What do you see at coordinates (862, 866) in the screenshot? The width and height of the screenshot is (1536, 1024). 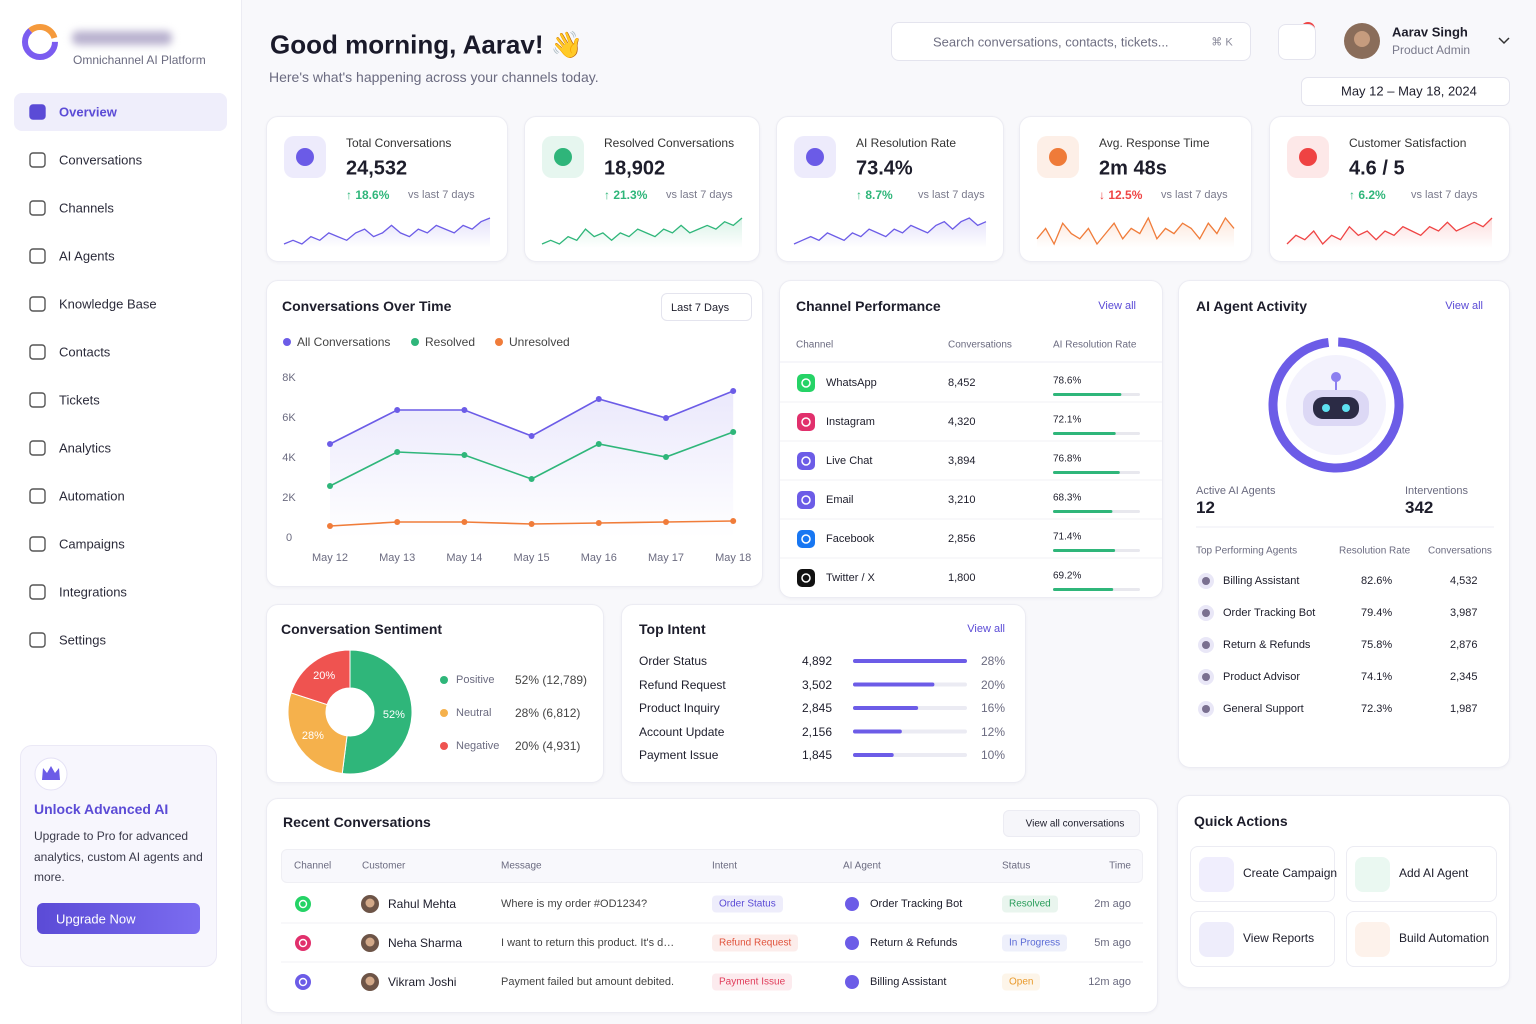 I see `column-header: AI Agent` at bounding box center [862, 866].